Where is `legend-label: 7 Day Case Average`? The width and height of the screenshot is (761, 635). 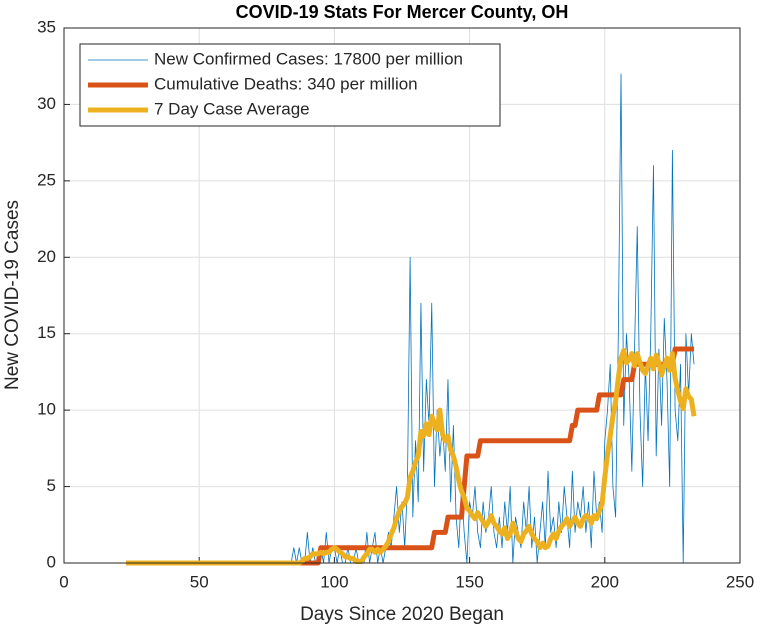 legend-label: 7 Day Case Average is located at coordinates (232, 108).